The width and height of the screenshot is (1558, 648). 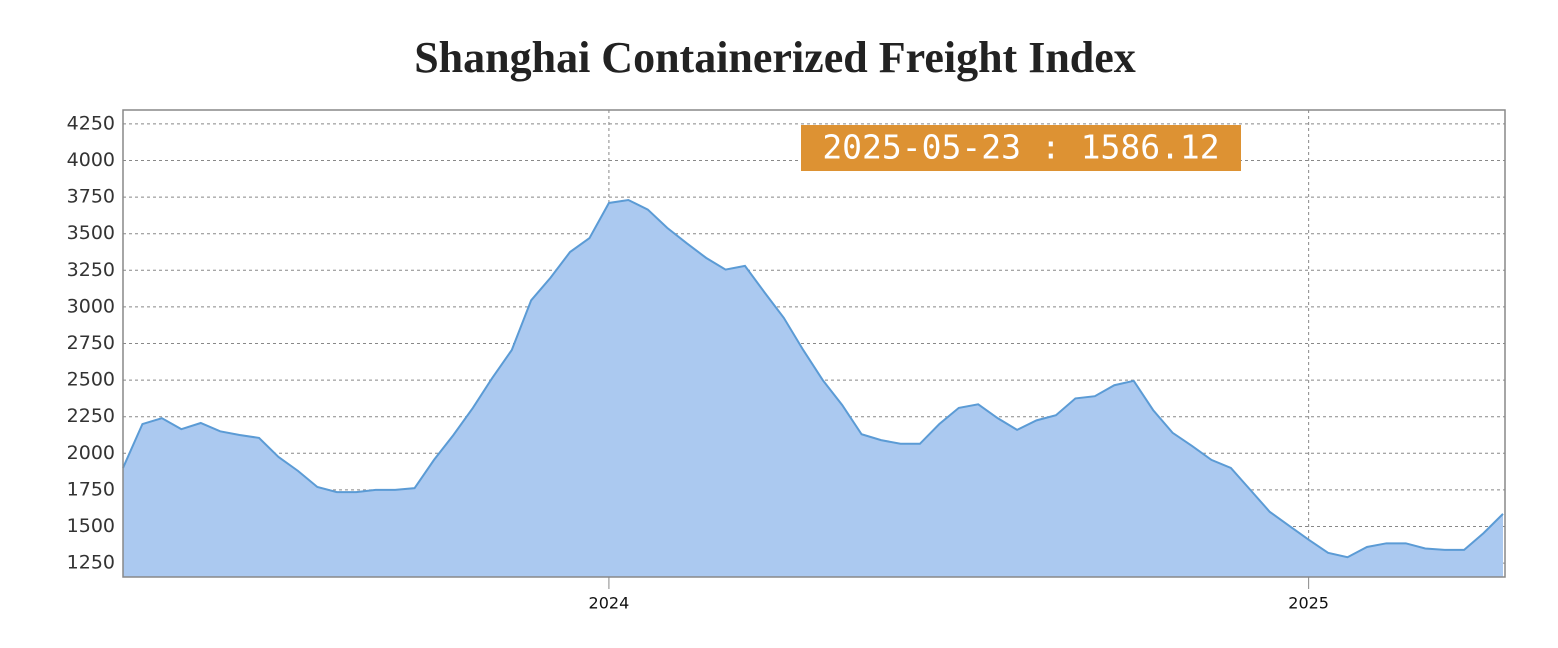 I want to click on annotation: 2025-05-23 : 1586.12, so click(x=1020, y=147).